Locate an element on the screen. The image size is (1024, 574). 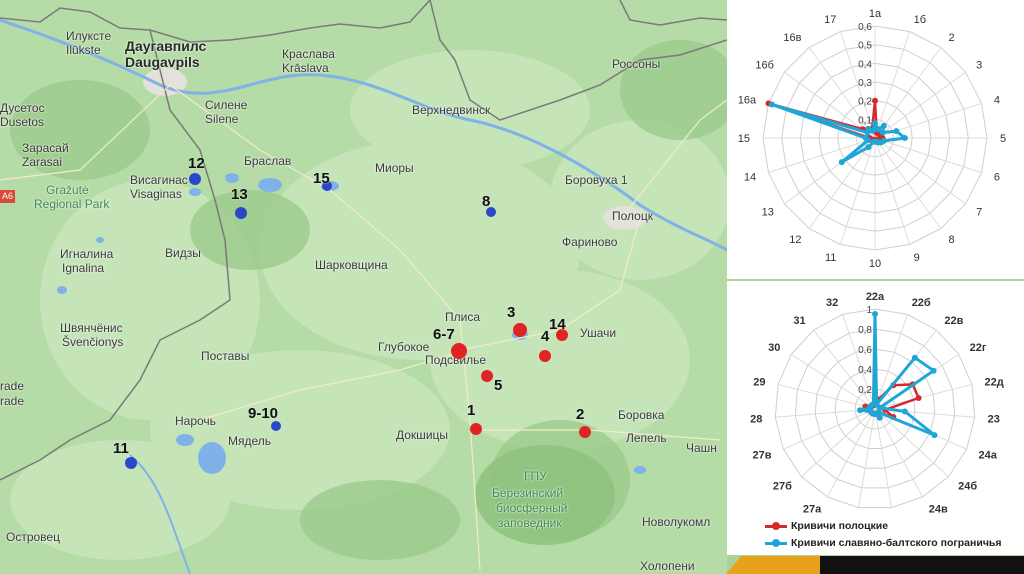
place-zarasai-lt: Zarasai is located at coordinates (42, 162).